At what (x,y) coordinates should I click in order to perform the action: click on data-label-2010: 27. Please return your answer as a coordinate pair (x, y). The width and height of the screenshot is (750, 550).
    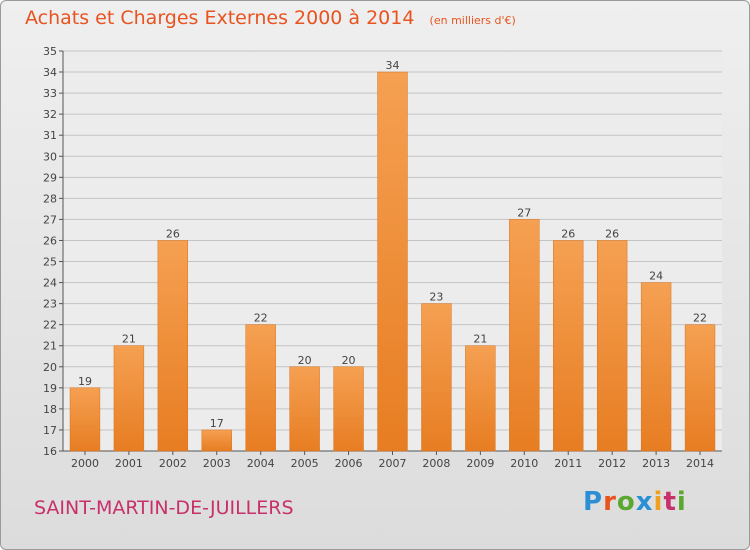
    Looking at the image, I should click on (524, 212).